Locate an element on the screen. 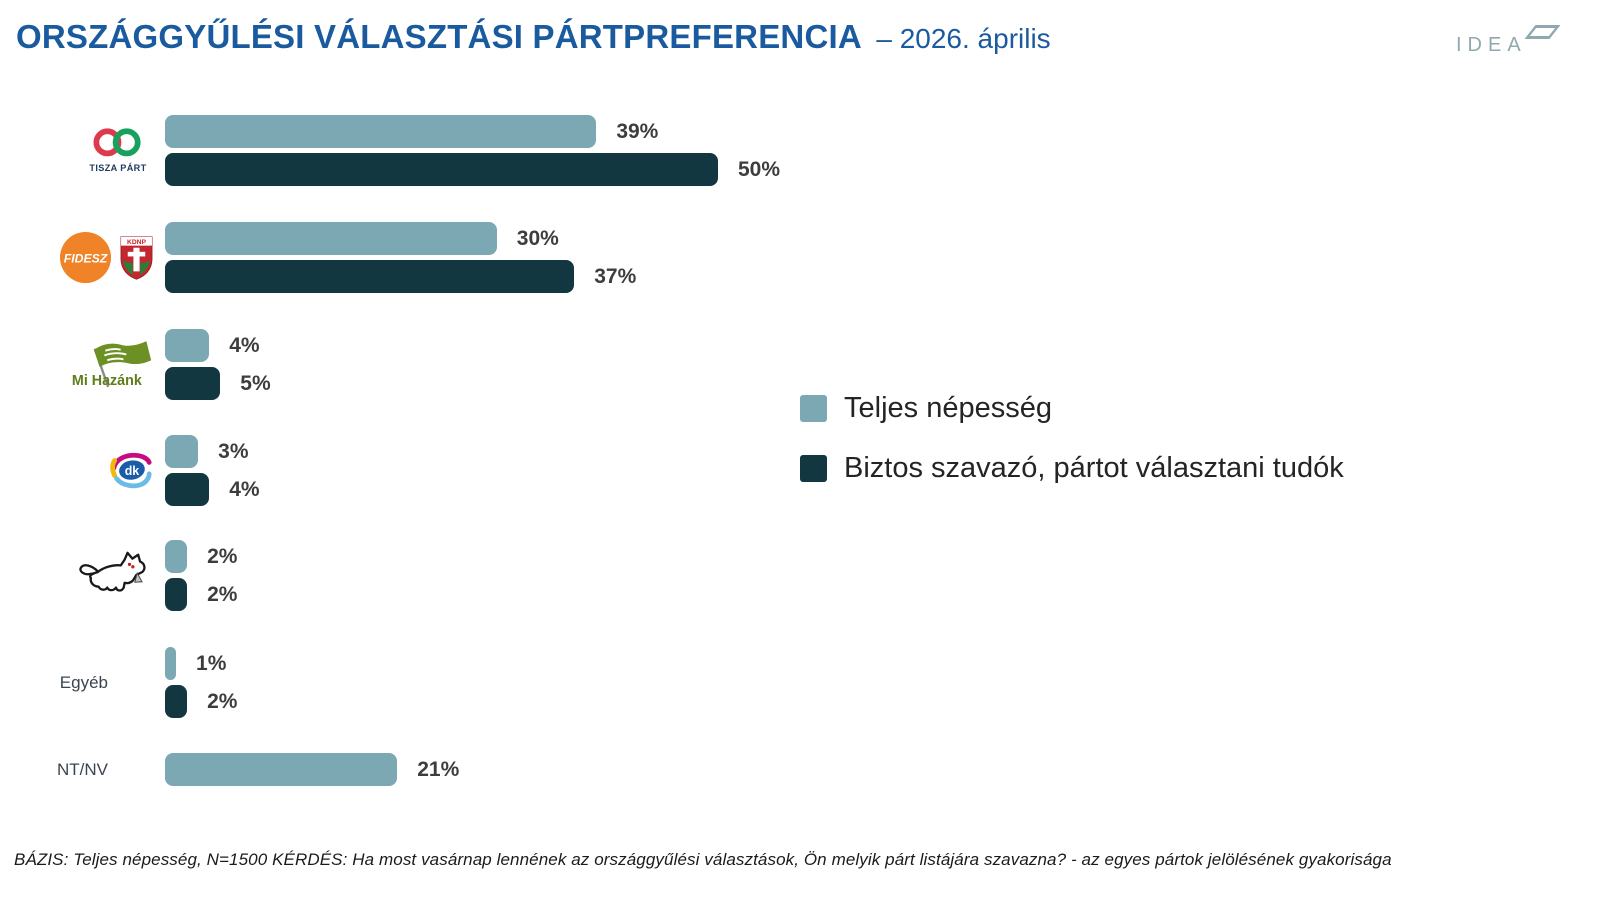 Image resolution: width=1600 pixels, height=900 pixels. dk-logo-icon: dk is located at coordinates (131, 470).